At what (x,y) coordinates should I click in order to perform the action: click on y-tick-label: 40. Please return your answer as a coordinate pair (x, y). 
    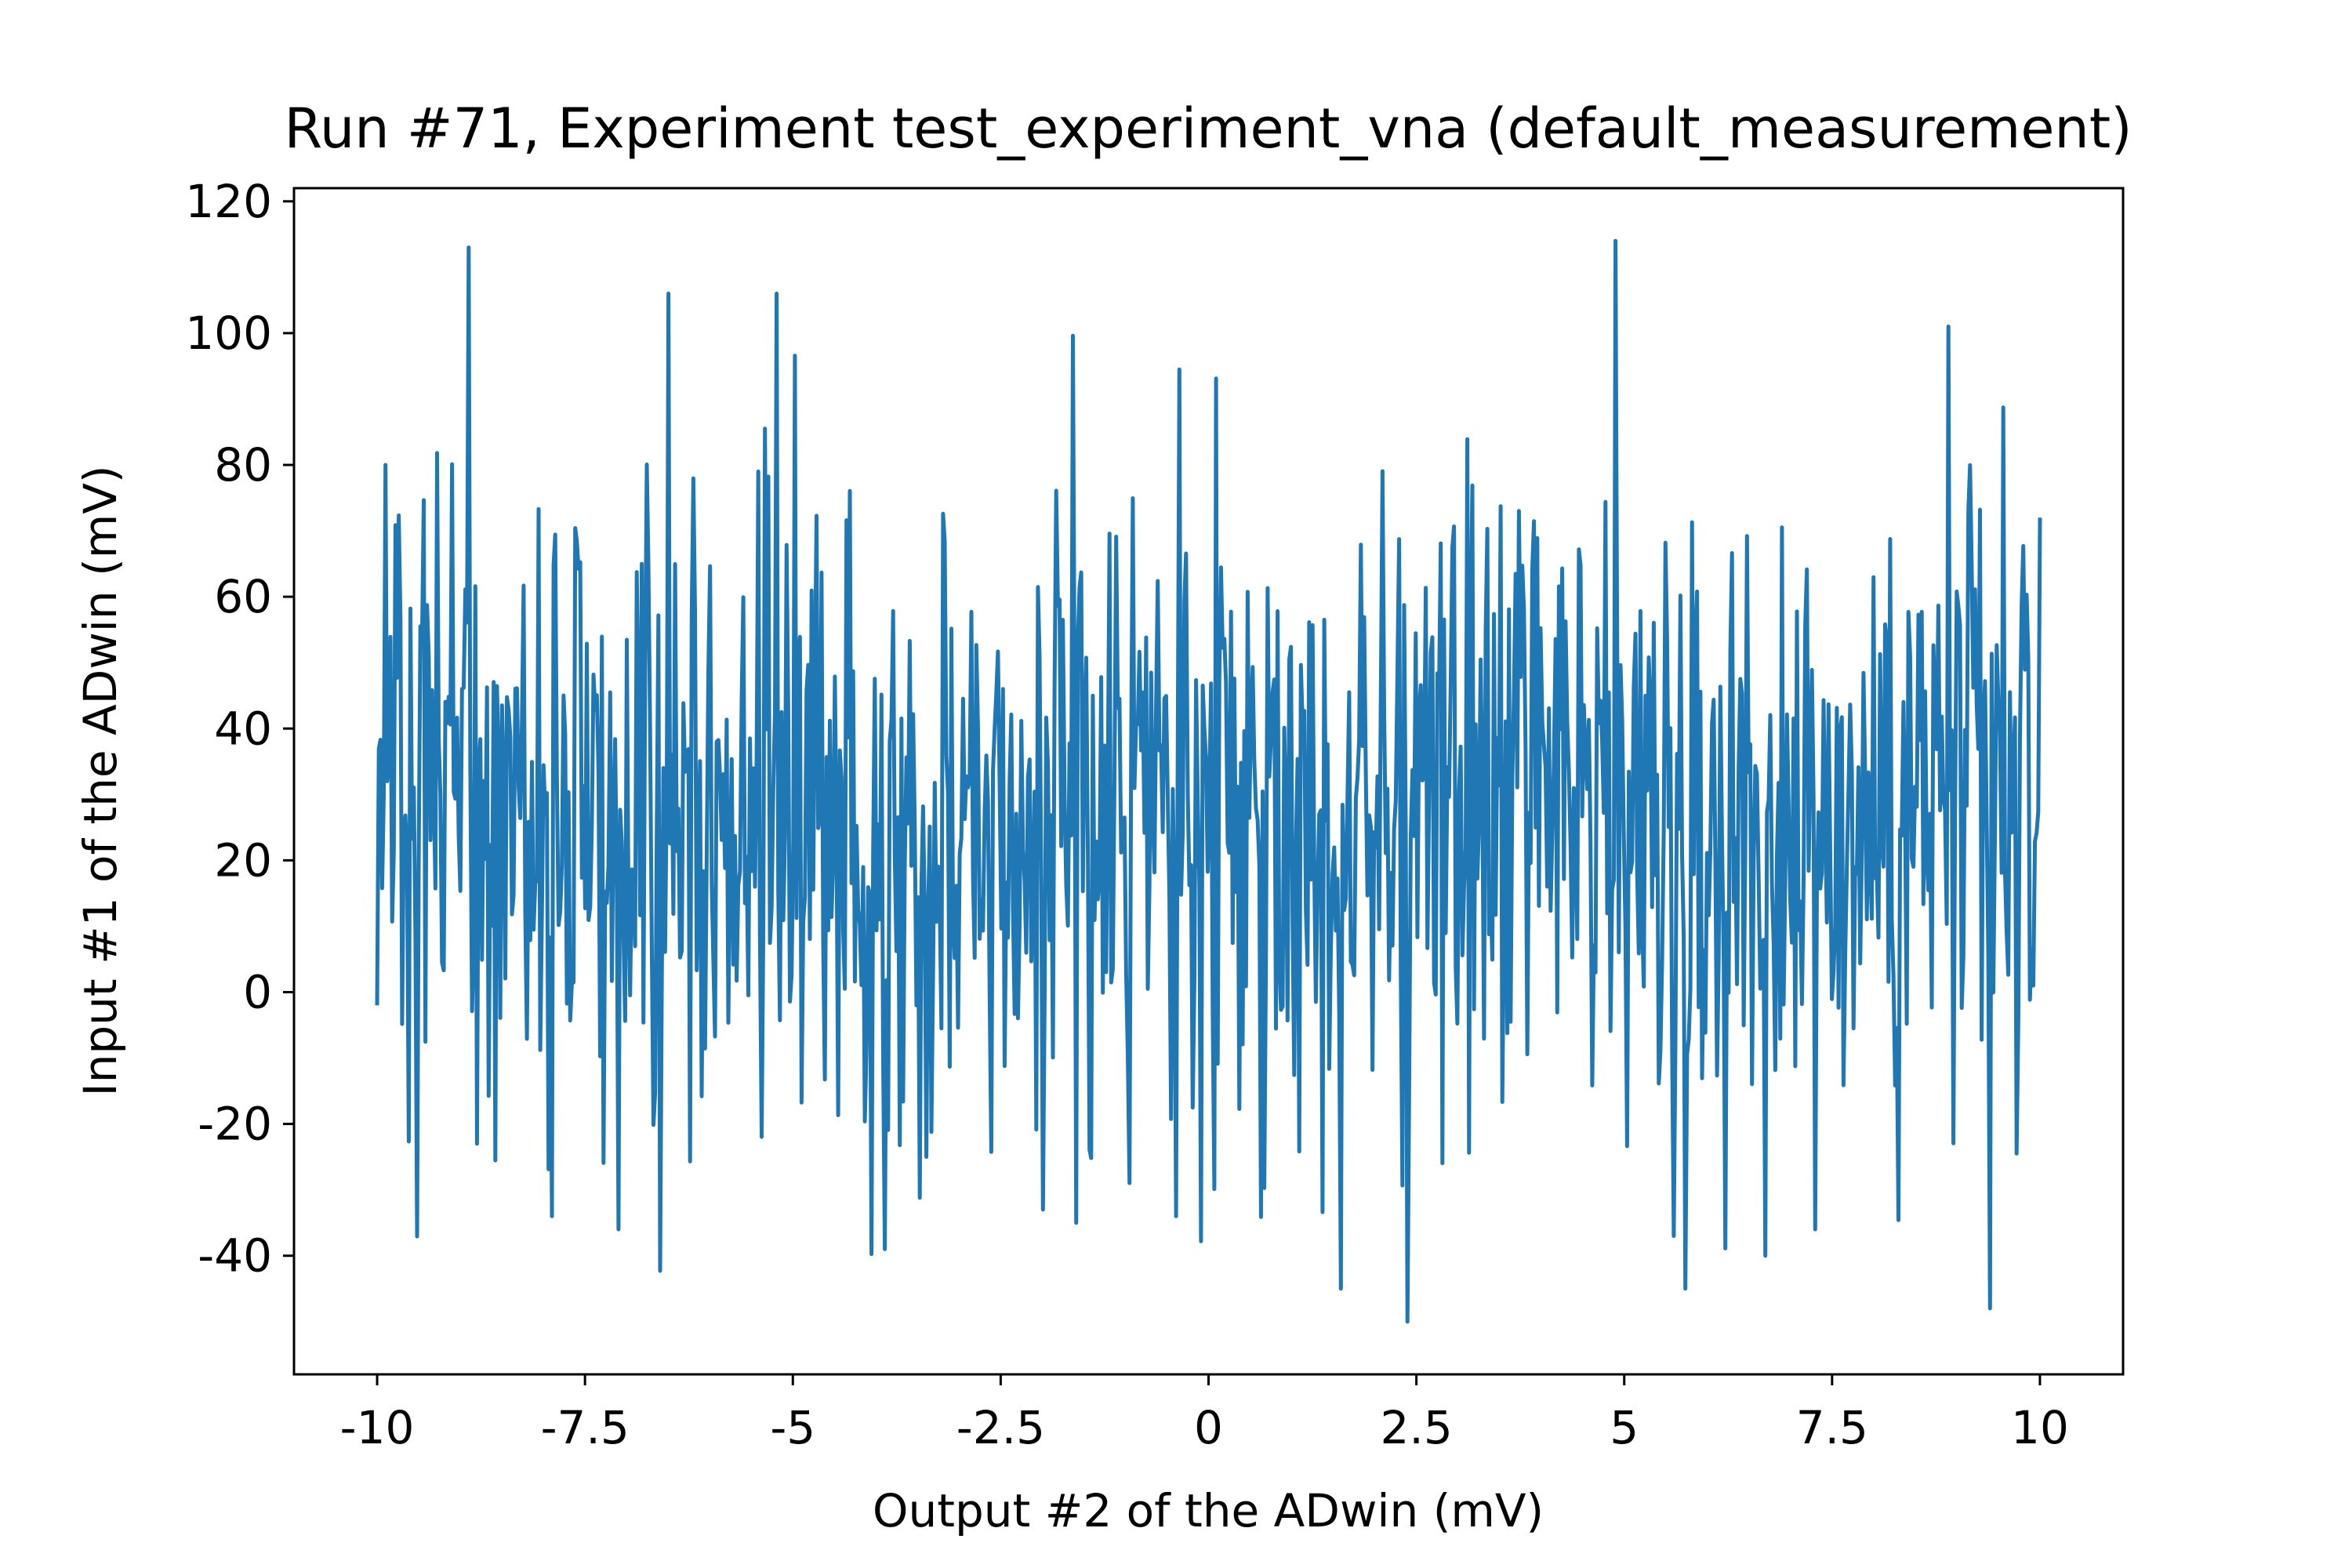
    Looking at the image, I should click on (243, 728).